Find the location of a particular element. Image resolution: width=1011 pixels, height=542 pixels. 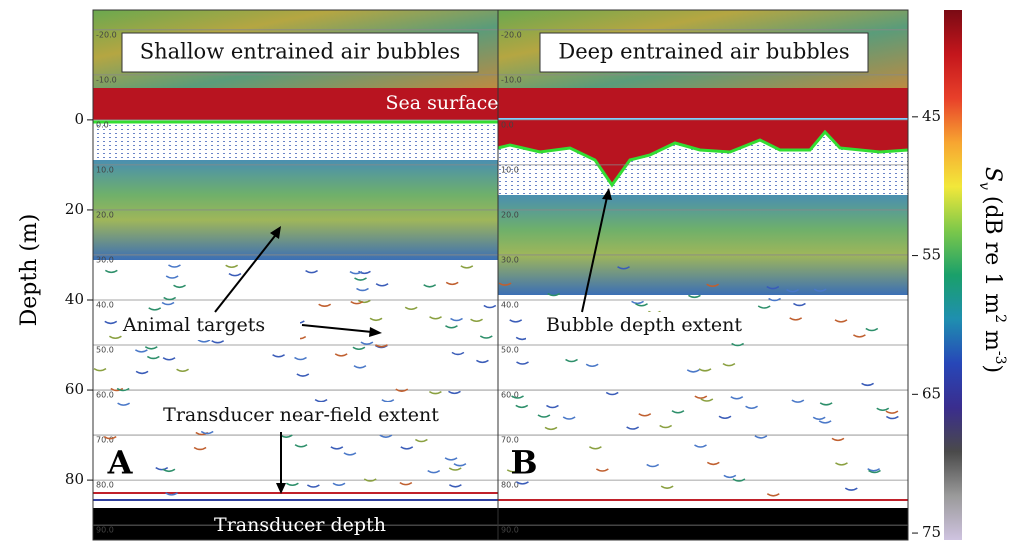

transducer-band is located at coordinates (295, 524).